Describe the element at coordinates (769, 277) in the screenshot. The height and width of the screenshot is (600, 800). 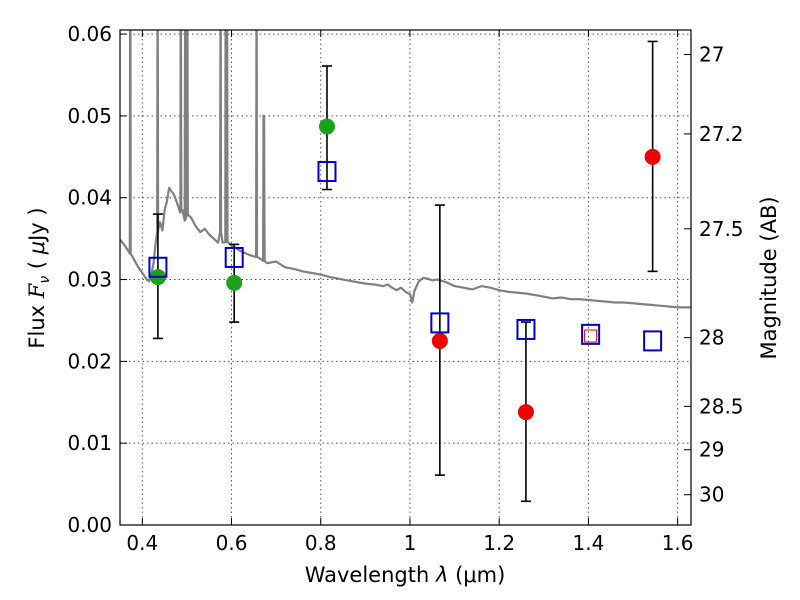
I see `y2-axis-label: Magnitude (AB)` at that location.